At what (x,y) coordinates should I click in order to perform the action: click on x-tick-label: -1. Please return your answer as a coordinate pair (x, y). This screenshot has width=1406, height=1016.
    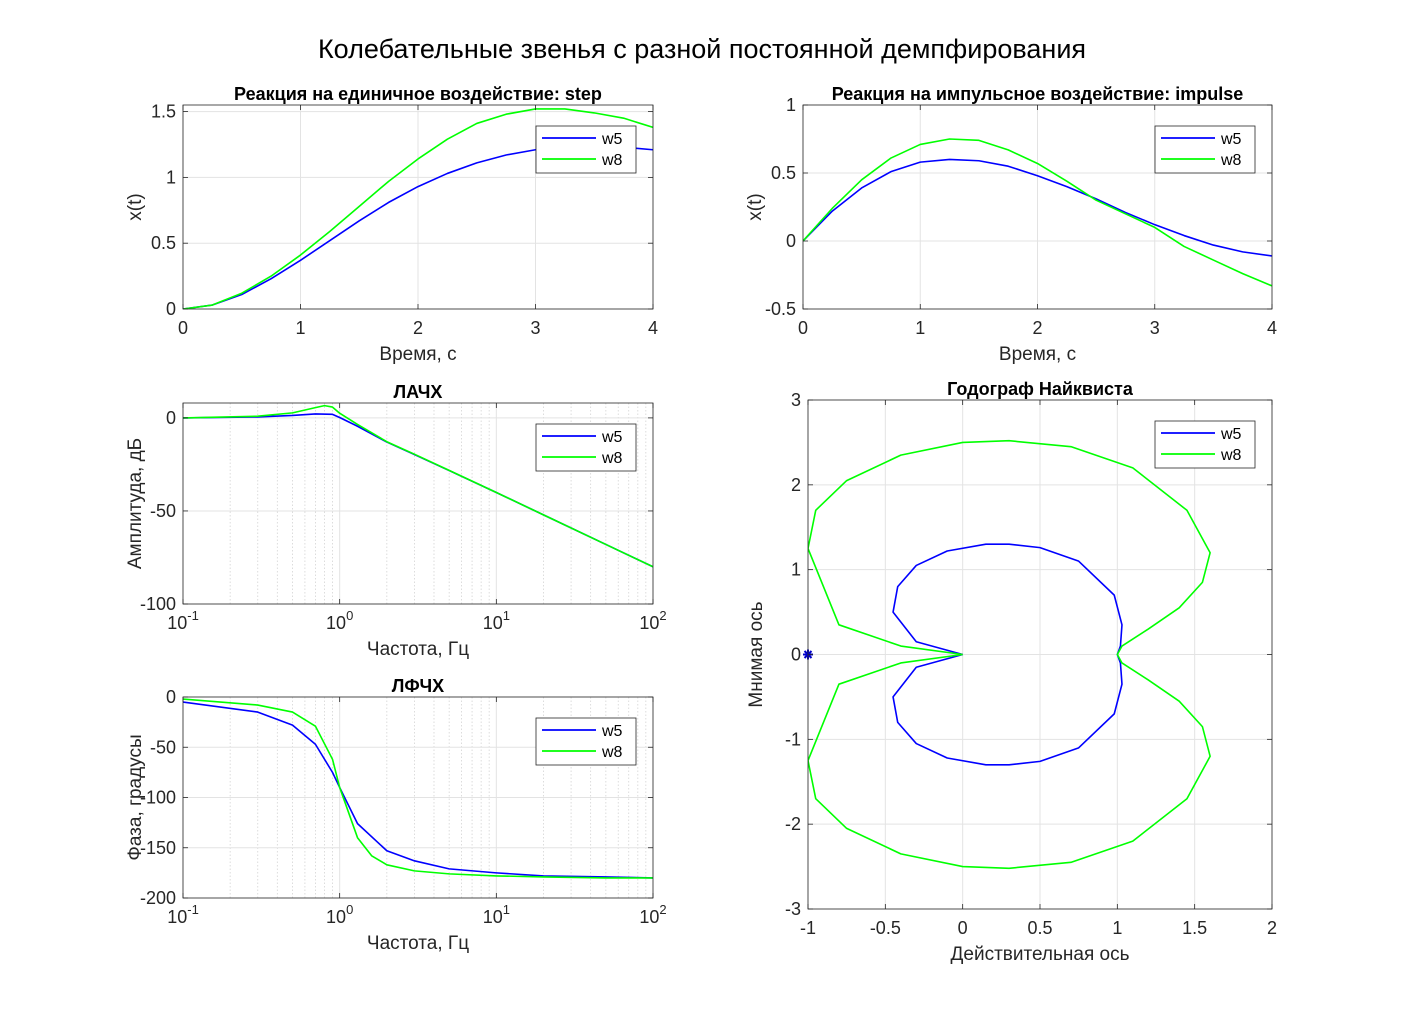
    Looking at the image, I should click on (808, 928).